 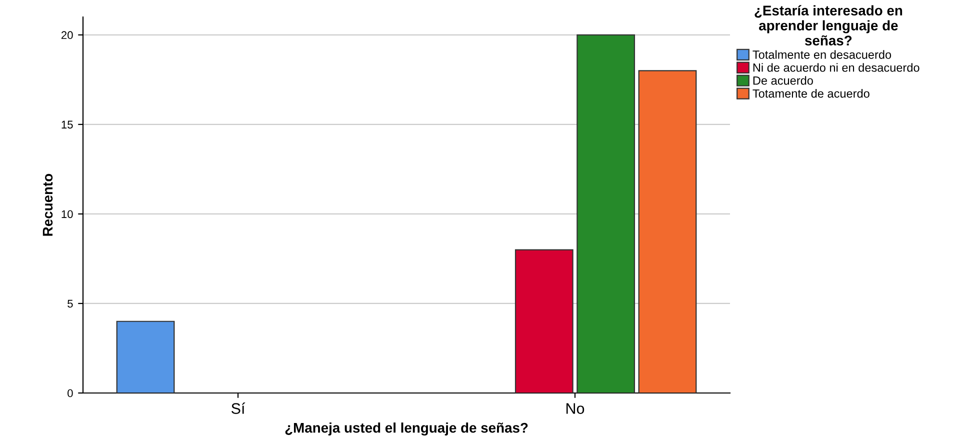 What do you see at coordinates (783, 80) in the screenshot?
I see `legend-label: De acuerdo` at bounding box center [783, 80].